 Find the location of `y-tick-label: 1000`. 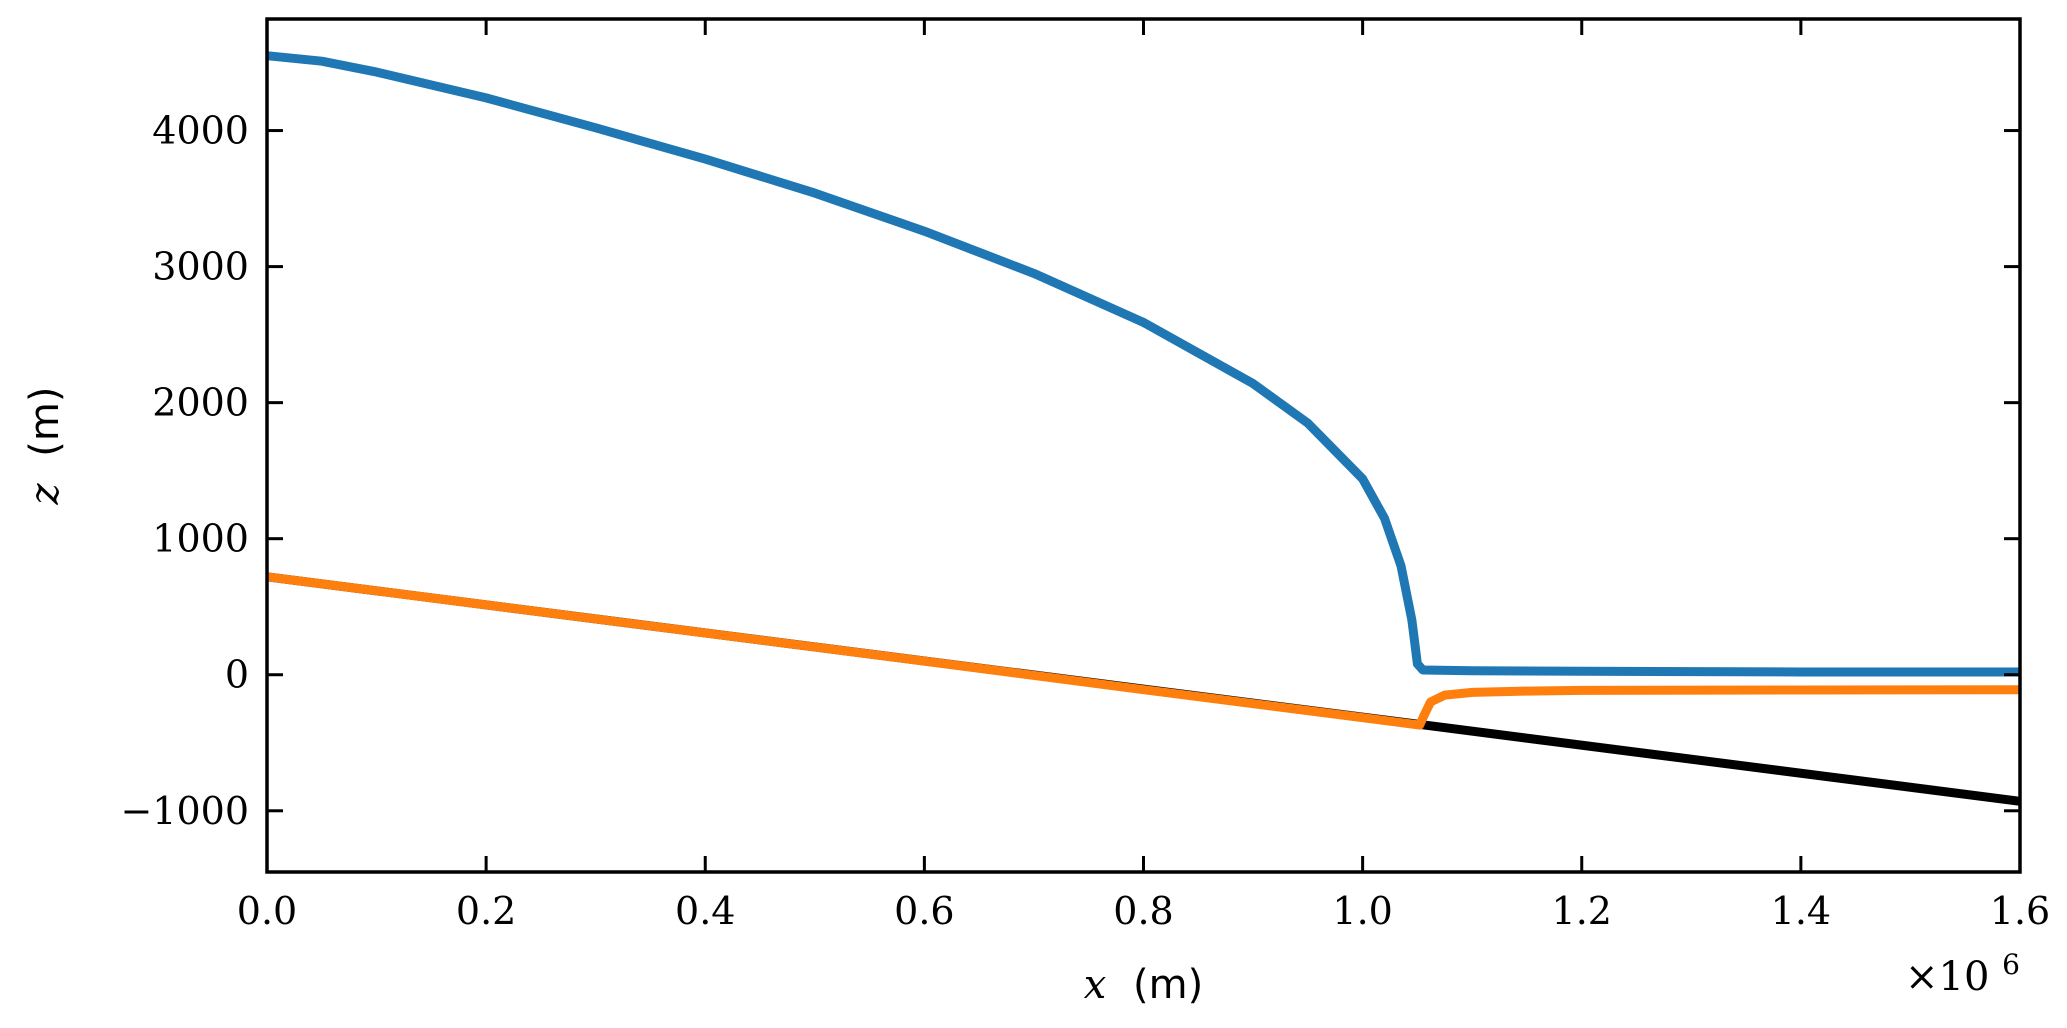

y-tick-label: 1000 is located at coordinates (200, 539).